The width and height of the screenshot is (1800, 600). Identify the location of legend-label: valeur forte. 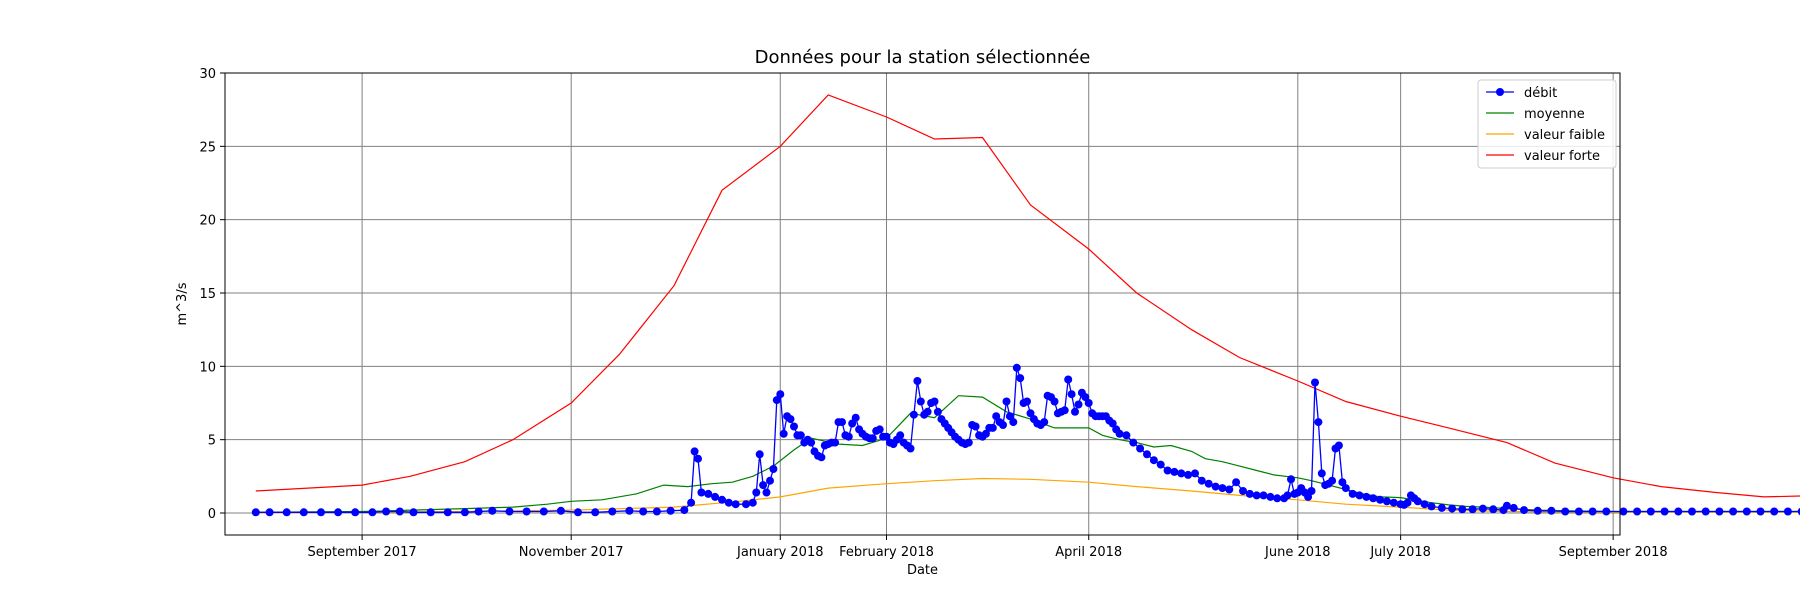
(1562, 156).